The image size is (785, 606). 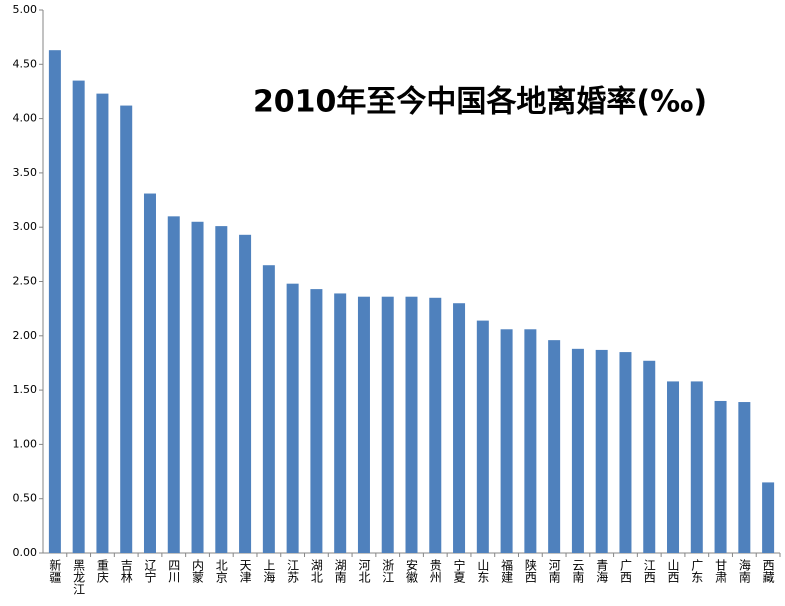 What do you see at coordinates (221, 571) in the screenshot?
I see `x-tick-label: 北京` at bounding box center [221, 571].